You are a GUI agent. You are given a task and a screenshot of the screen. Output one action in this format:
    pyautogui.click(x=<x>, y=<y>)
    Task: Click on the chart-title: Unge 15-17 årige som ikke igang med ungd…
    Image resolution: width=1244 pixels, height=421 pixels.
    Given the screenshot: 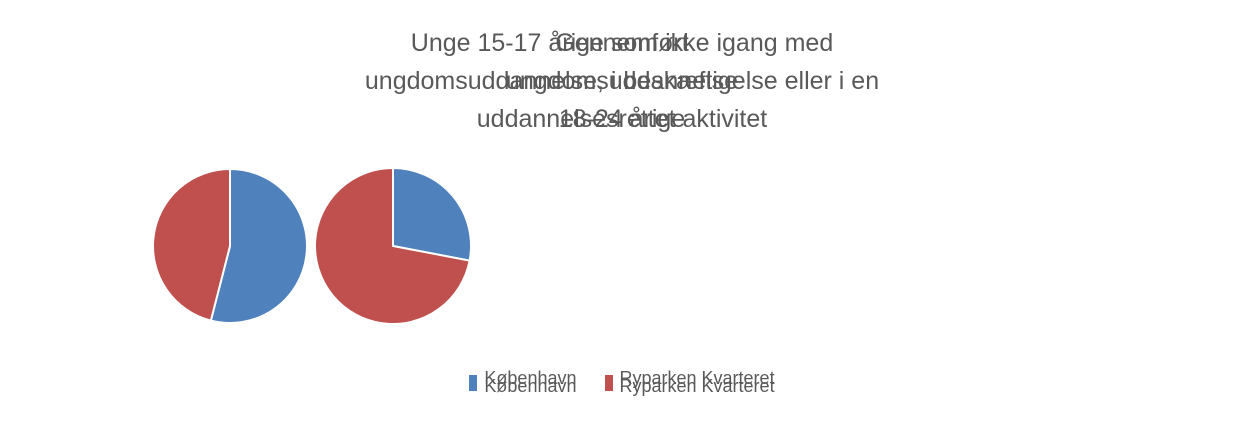 What is the action you would take?
    pyautogui.click(x=622, y=81)
    